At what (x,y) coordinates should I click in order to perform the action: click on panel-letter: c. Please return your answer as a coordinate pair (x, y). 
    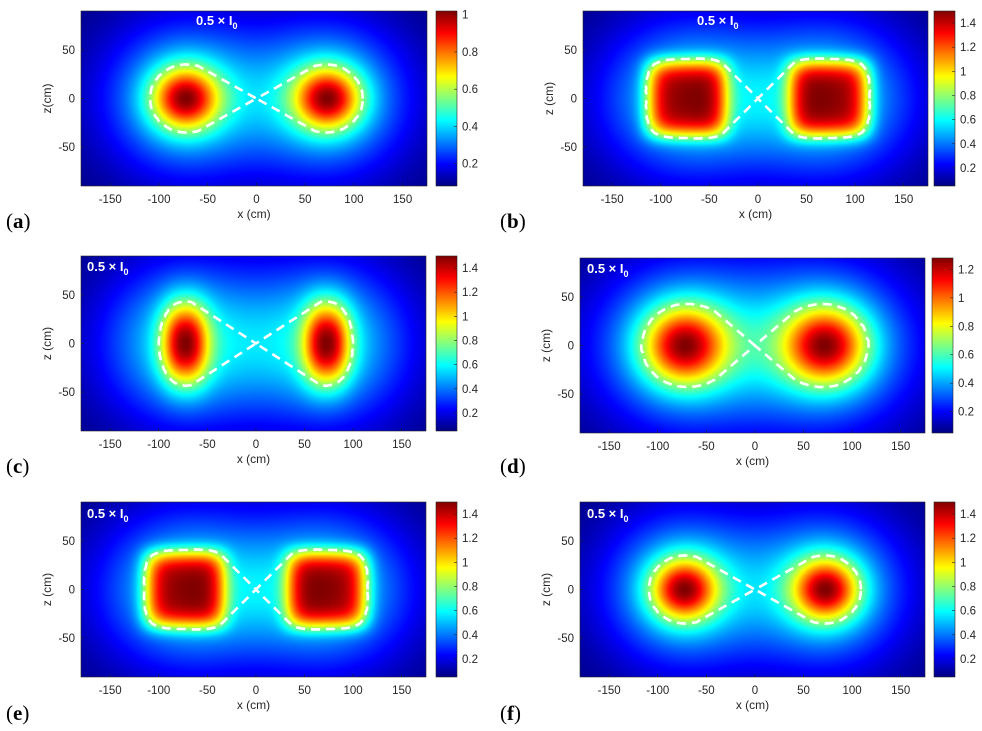
    Looking at the image, I should click on (17, 466).